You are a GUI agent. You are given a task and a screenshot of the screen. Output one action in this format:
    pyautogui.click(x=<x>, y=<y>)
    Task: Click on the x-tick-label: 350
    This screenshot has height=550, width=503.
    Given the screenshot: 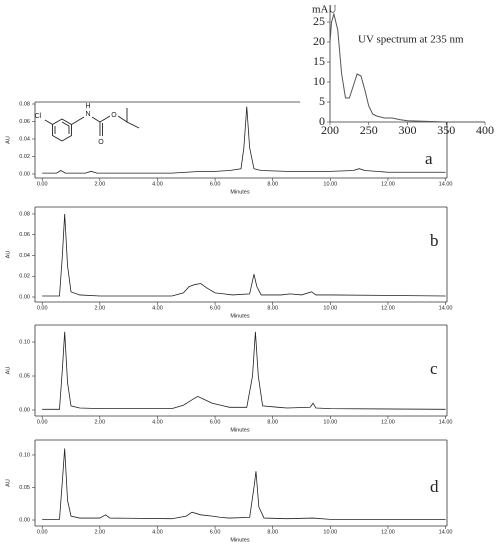 What is the action you would take?
    pyautogui.click(x=446, y=130)
    